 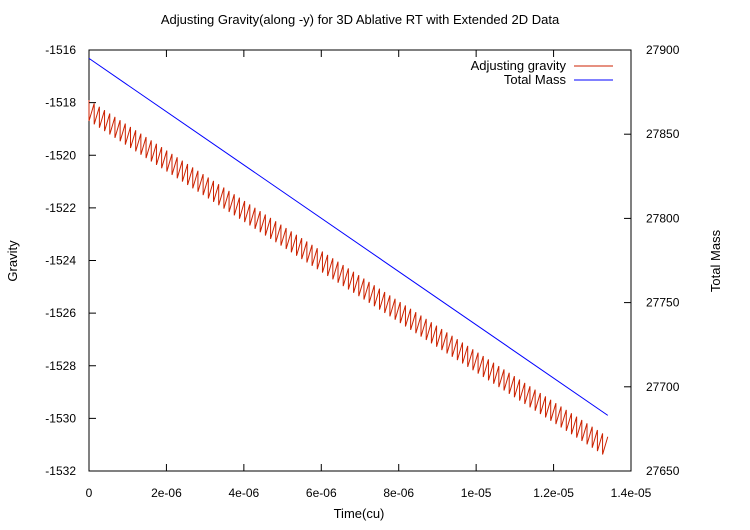 What do you see at coordinates (244, 493) in the screenshot?
I see `x-tick-label: 4e-06` at bounding box center [244, 493].